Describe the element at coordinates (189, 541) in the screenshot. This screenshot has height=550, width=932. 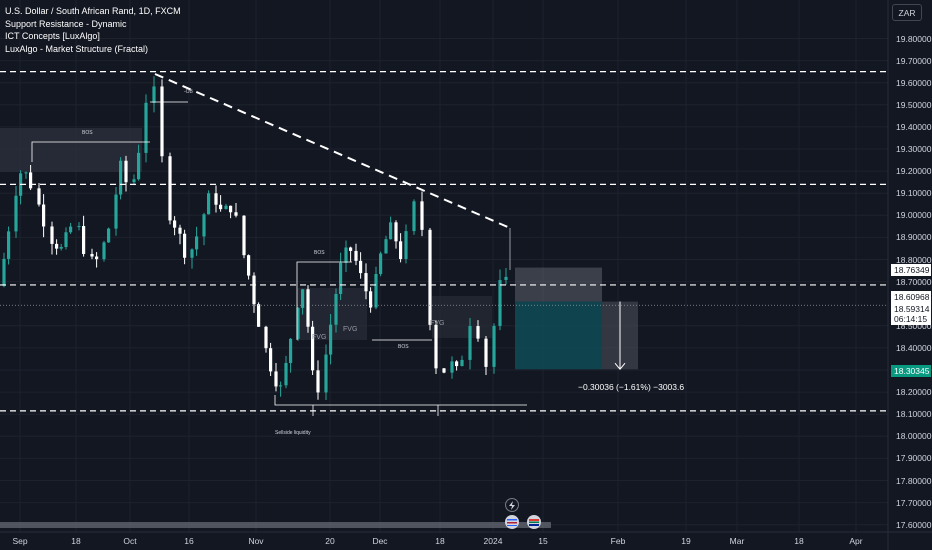
I see `time-tick-label: 16` at that location.